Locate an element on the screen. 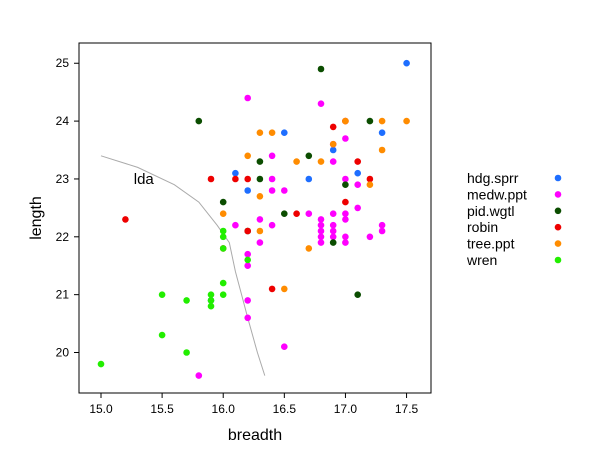 Image resolution: width=600 pixels, height=456 pixels. y-tick-label: 21 is located at coordinates (63, 295).